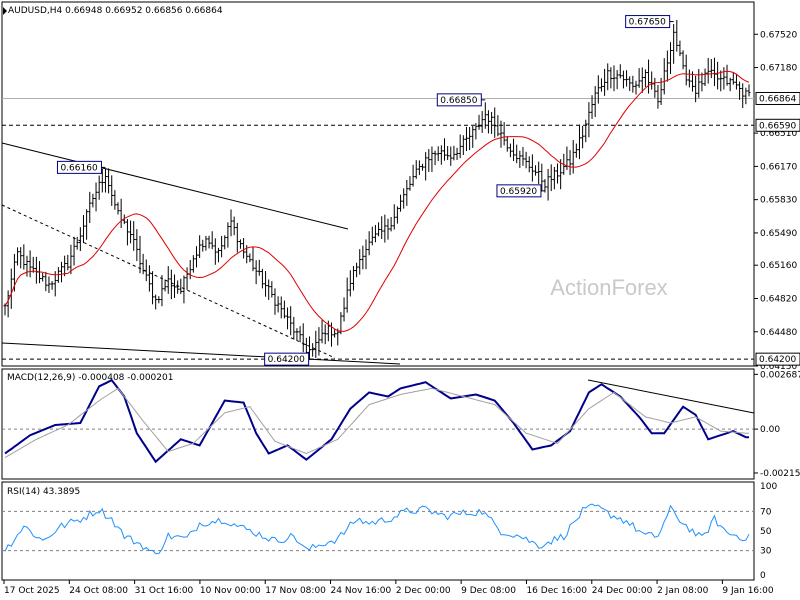 Image resolution: width=800 pixels, height=600 pixels. What do you see at coordinates (361, 591) in the screenshot?
I see `xtick-label: 24 Nov 16:00` at bounding box center [361, 591].